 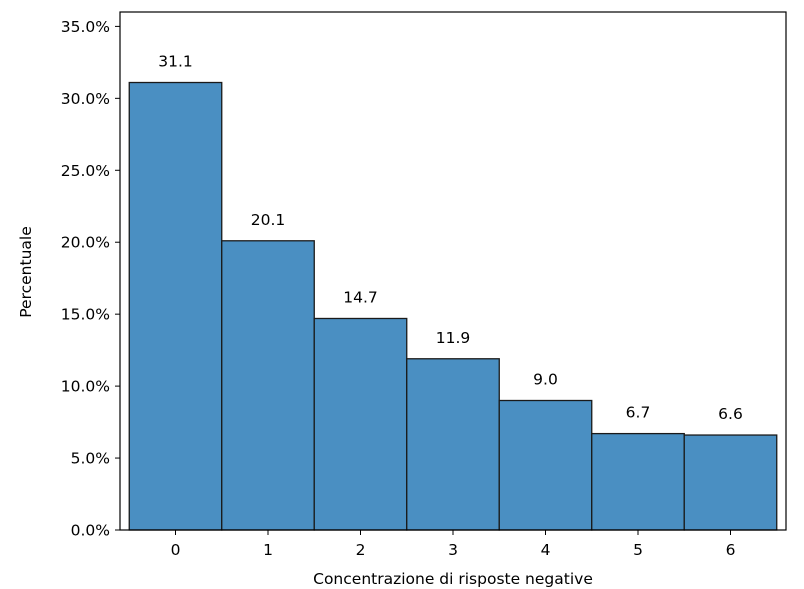 What do you see at coordinates (90, 459) in the screenshot?
I see `y-tick-label-5: 5.0%` at bounding box center [90, 459].